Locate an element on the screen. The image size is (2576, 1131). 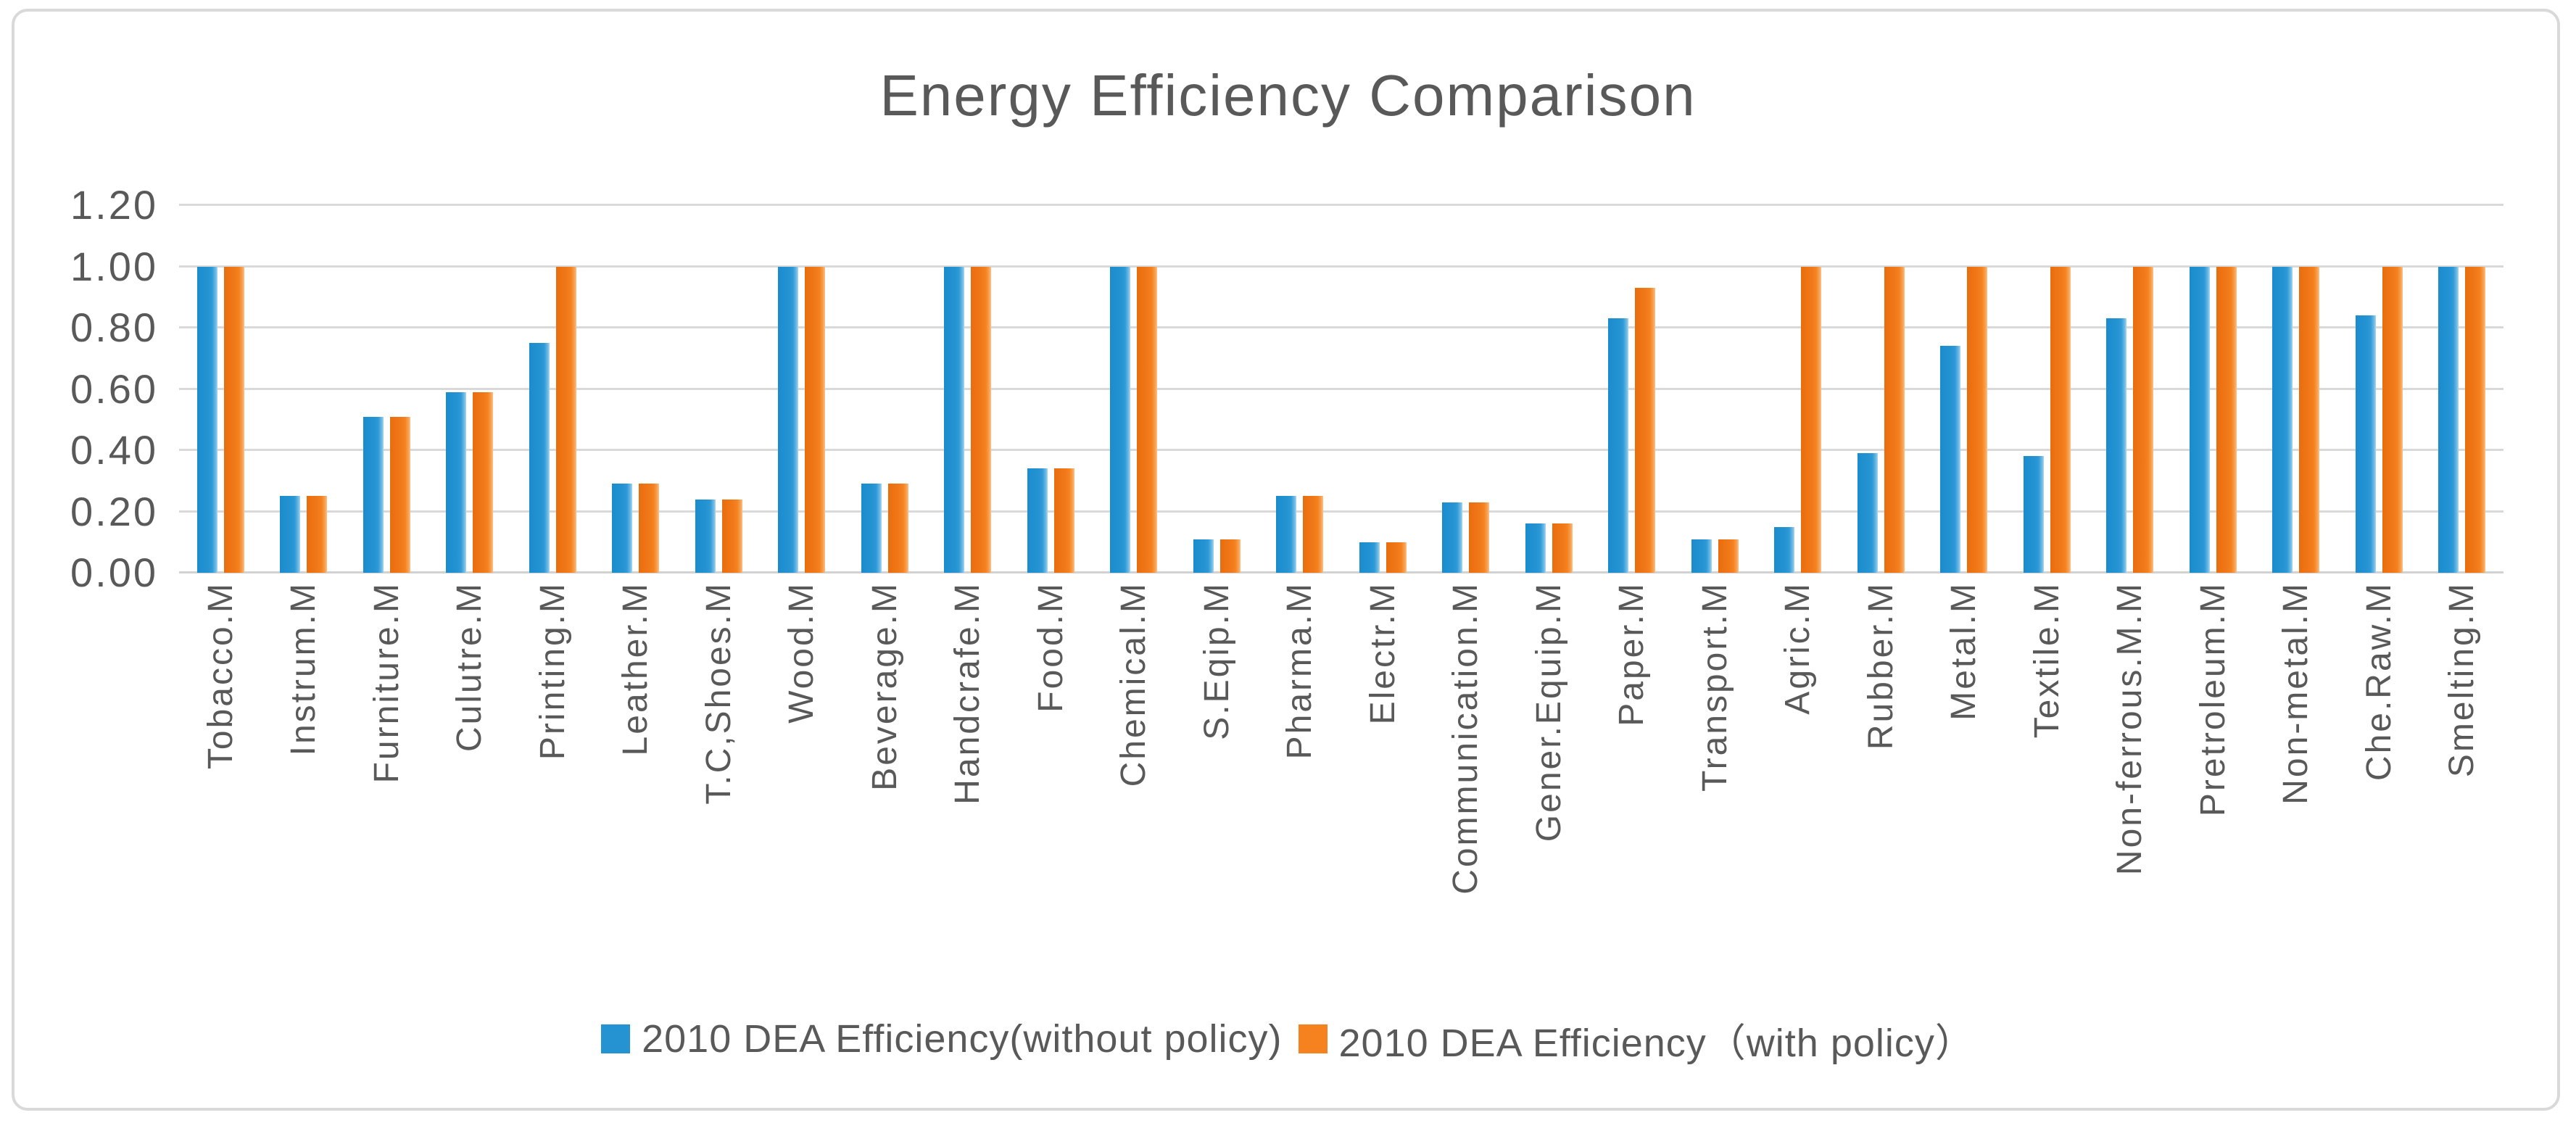
x-axis-label: Culutre.M is located at coordinates (469, 667).